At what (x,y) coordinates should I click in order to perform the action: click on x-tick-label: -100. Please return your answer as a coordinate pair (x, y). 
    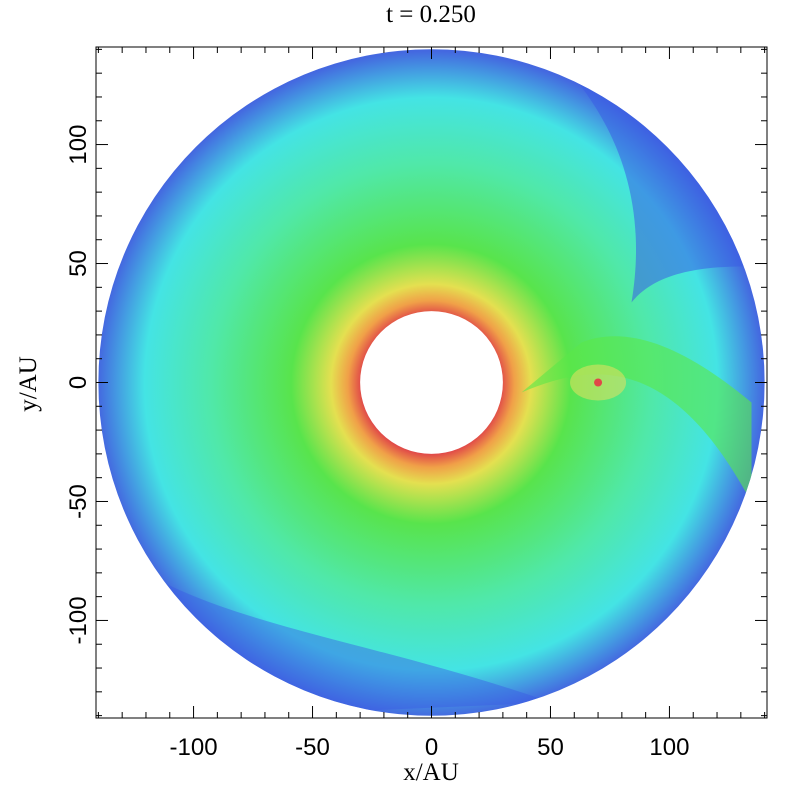
    Looking at the image, I should click on (194, 747).